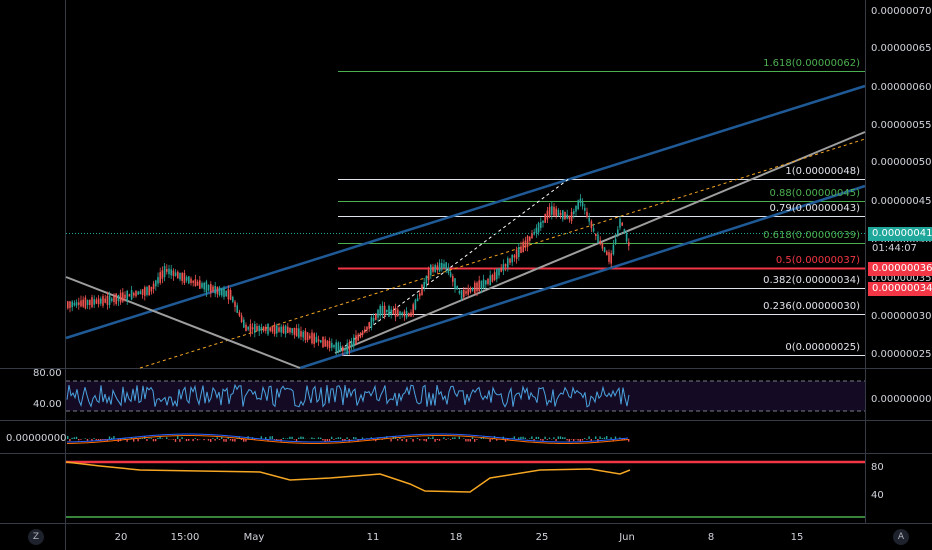  What do you see at coordinates (901, 537) in the screenshot?
I see `auto-scale-button: A` at bounding box center [901, 537].